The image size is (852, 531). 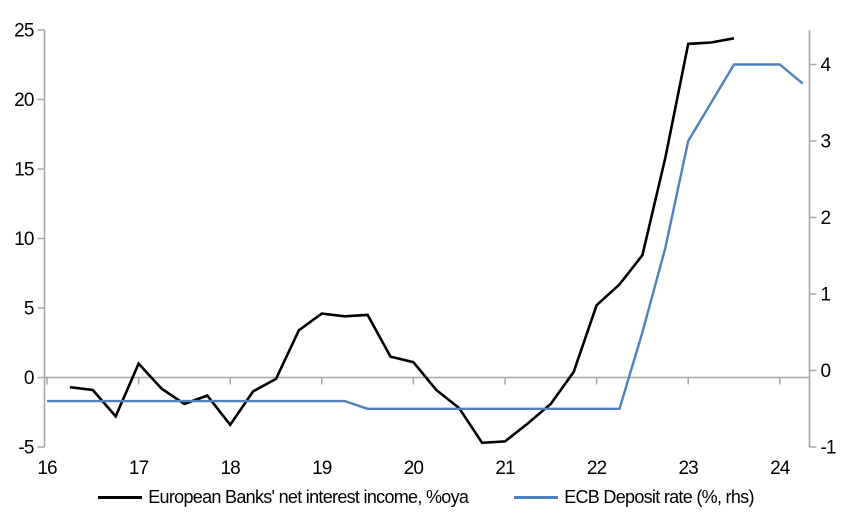 What do you see at coordinates (29, 309) in the screenshot?
I see `left-axis-tick-label: 5` at bounding box center [29, 309].